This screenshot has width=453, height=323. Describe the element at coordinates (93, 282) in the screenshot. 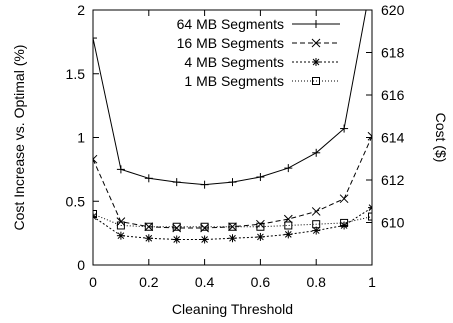

I see `x-tick-label: 0` at that location.